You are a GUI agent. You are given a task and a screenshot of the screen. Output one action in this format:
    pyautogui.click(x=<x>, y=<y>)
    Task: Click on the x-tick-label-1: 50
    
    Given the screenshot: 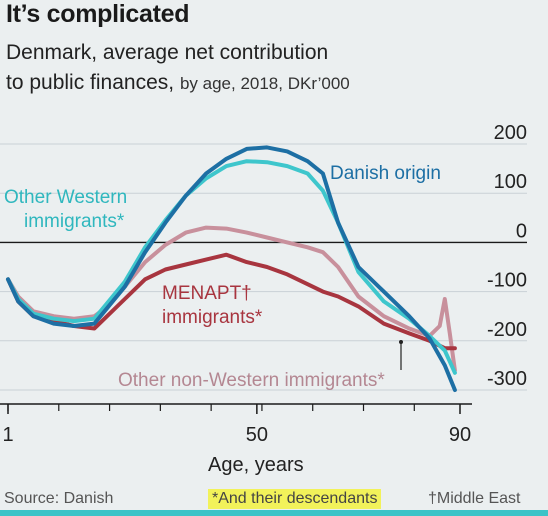 What is the action you would take?
    pyautogui.click(x=257, y=435)
    